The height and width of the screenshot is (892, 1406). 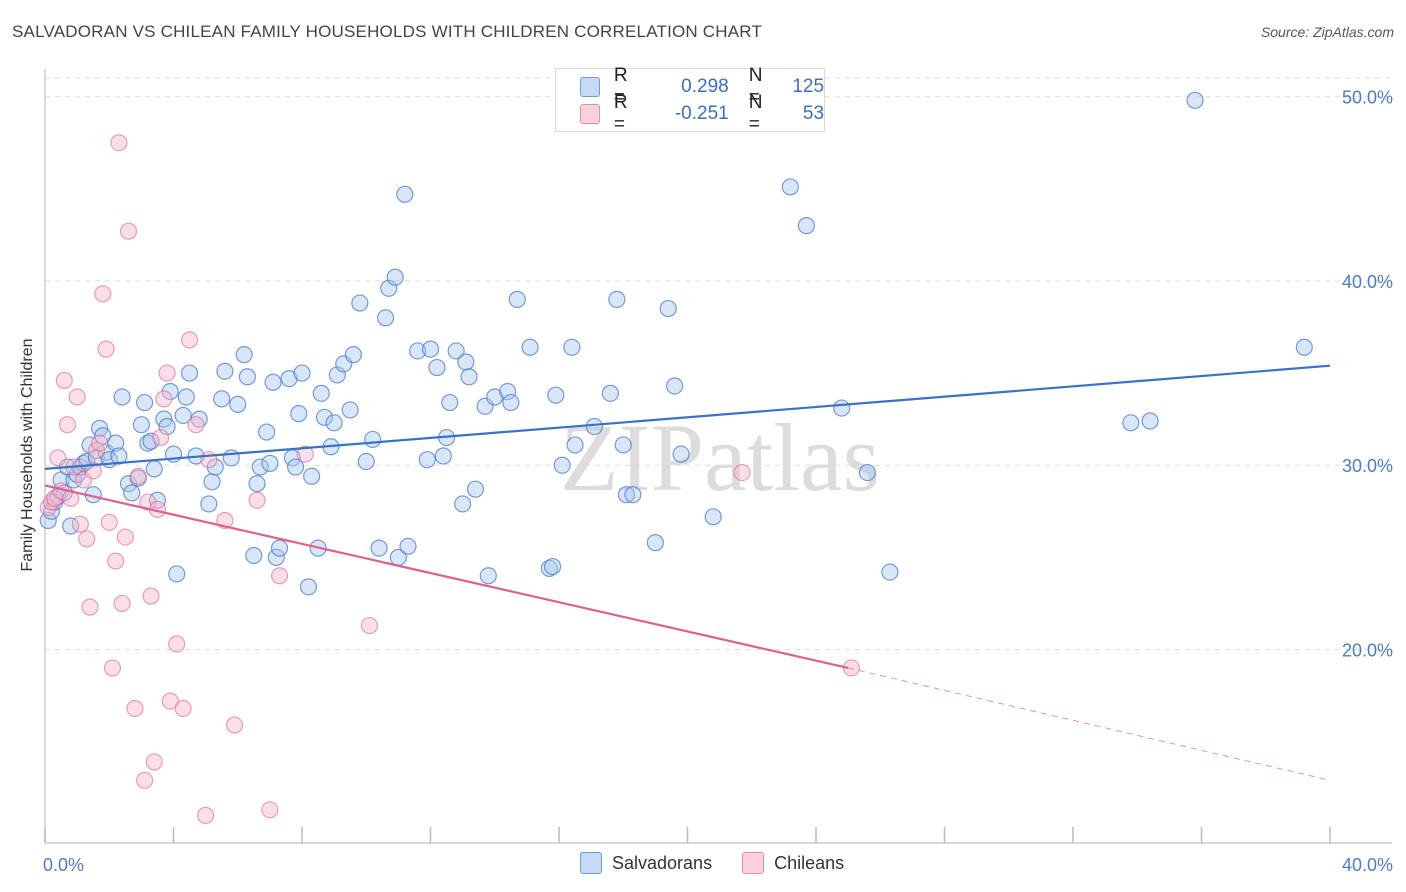 What do you see at coordinates (620, 86) in the screenshot?
I see `legend-r-label: R =` at bounding box center [620, 86].